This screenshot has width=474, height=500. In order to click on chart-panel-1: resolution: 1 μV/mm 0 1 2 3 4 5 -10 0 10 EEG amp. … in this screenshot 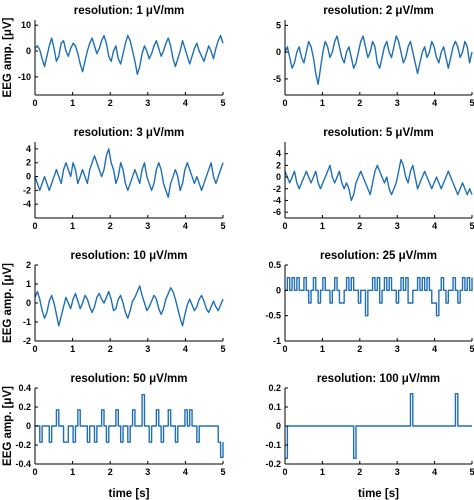, I will do `click(114, 56)`.